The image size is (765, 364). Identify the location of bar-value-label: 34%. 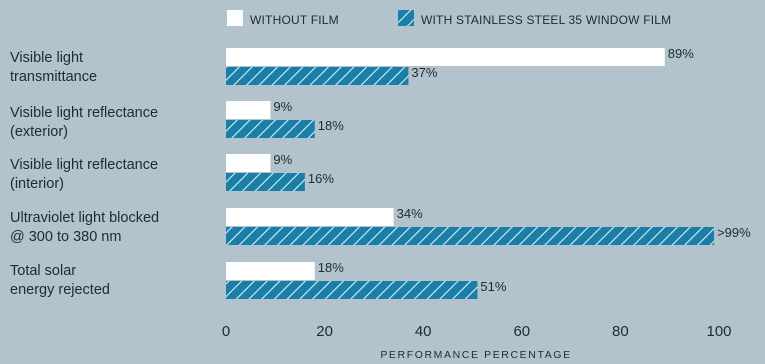
(410, 213).